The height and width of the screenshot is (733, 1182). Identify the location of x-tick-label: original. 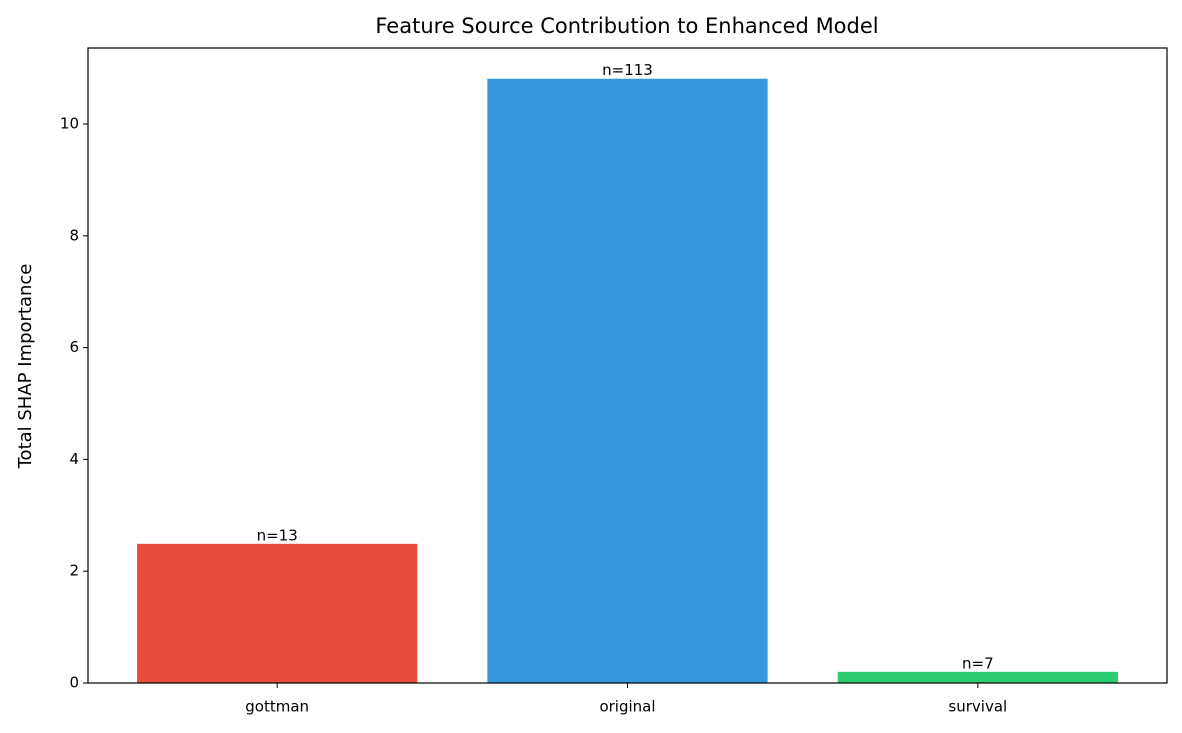
(627, 707).